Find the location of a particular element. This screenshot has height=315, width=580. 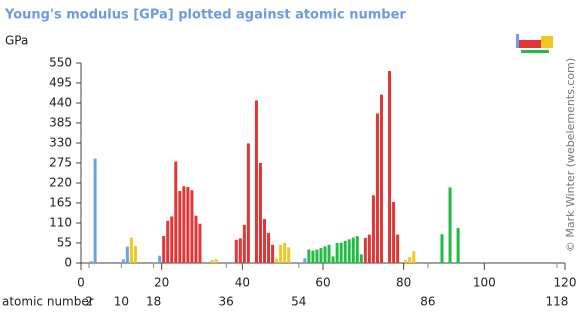

y-tick-label: 0 is located at coordinates (68, 263).